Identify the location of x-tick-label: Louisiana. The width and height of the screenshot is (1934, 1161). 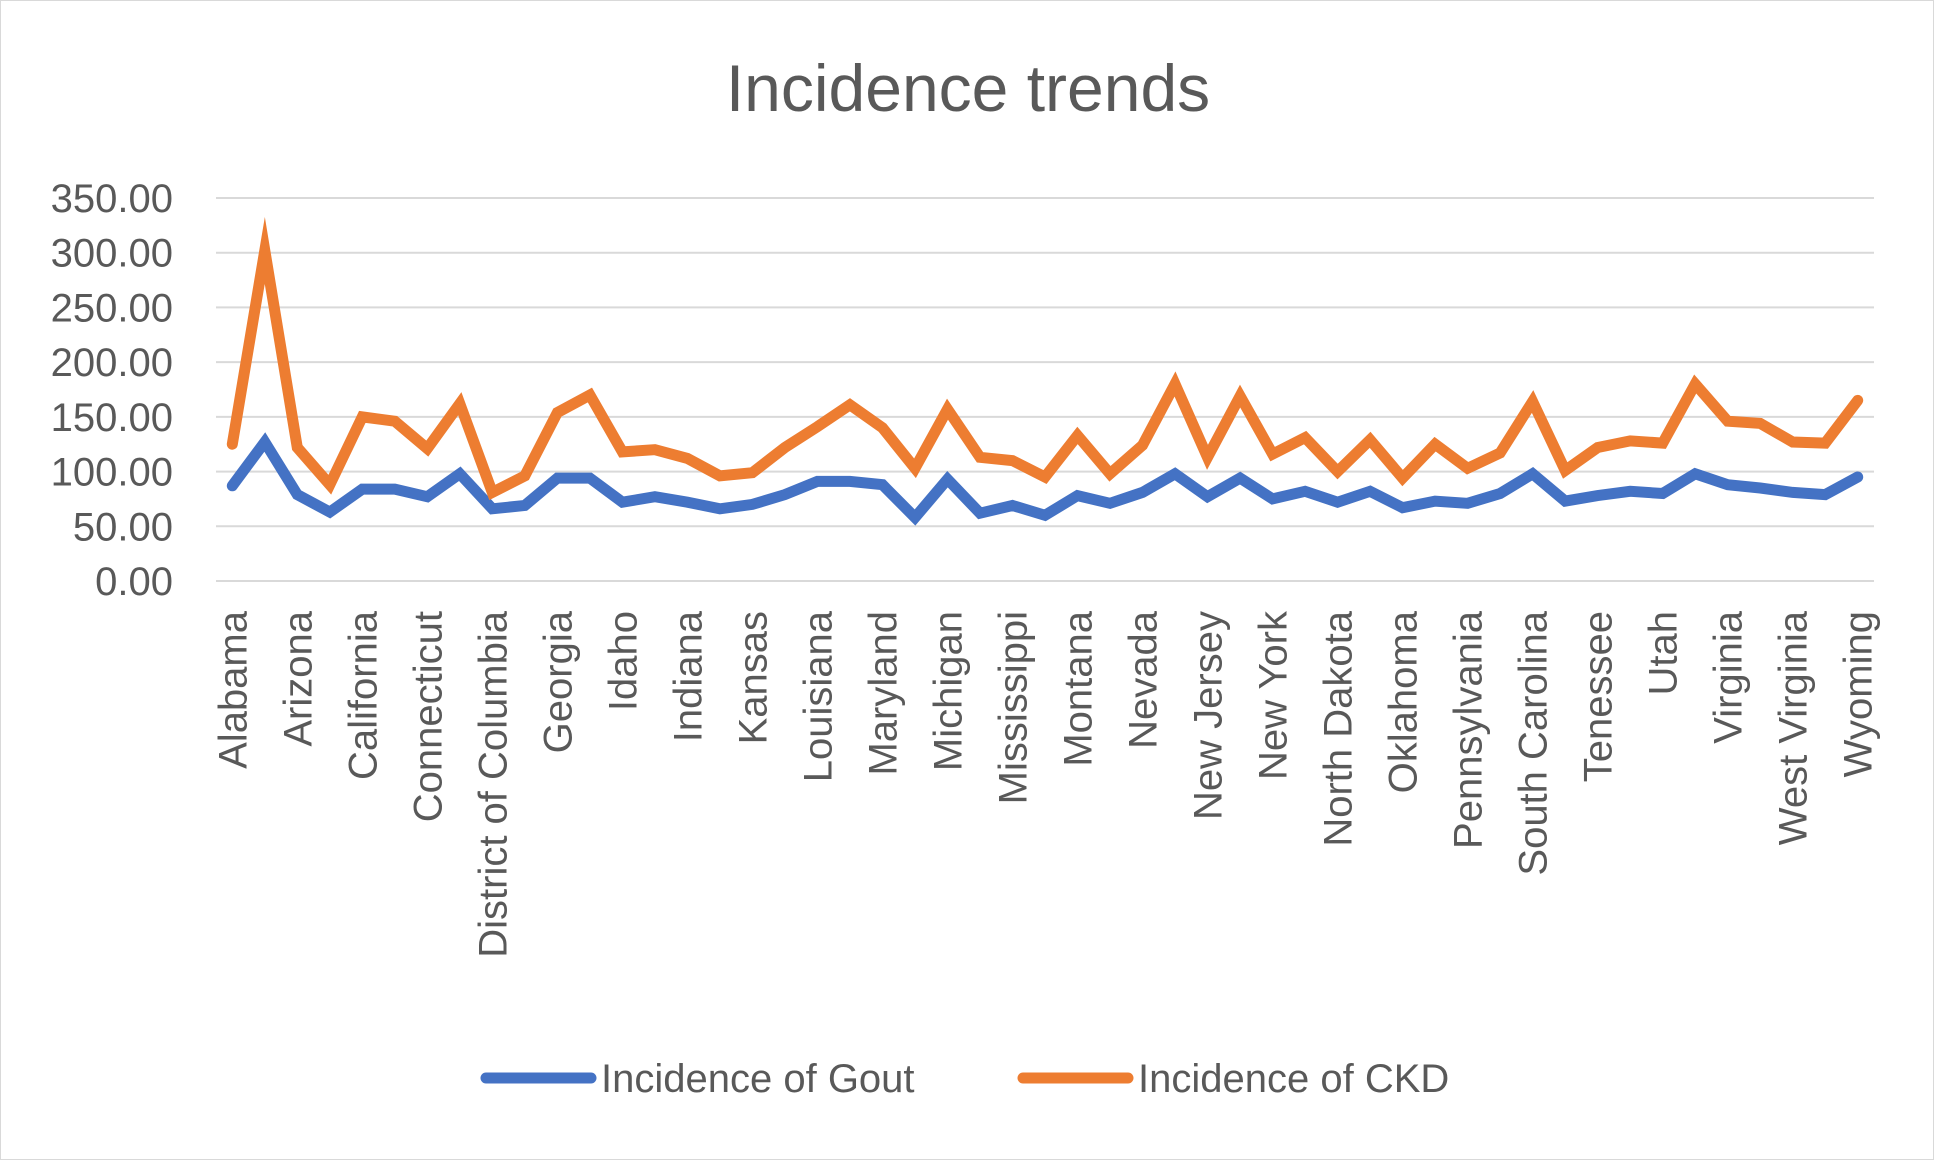
(818, 696).